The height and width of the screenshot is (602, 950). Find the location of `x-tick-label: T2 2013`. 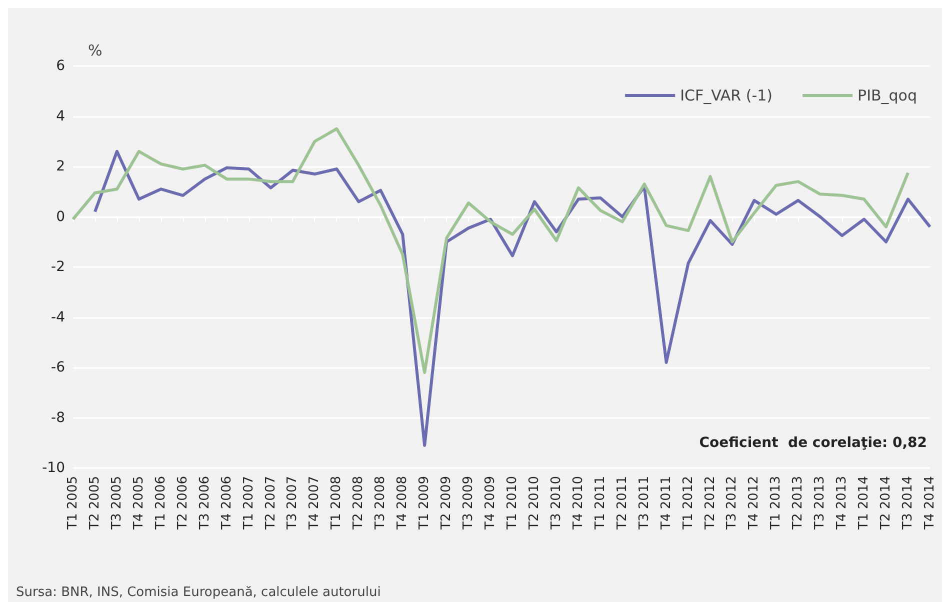

x-tick-label: T2 2013 is located at coordinates (798, 503).